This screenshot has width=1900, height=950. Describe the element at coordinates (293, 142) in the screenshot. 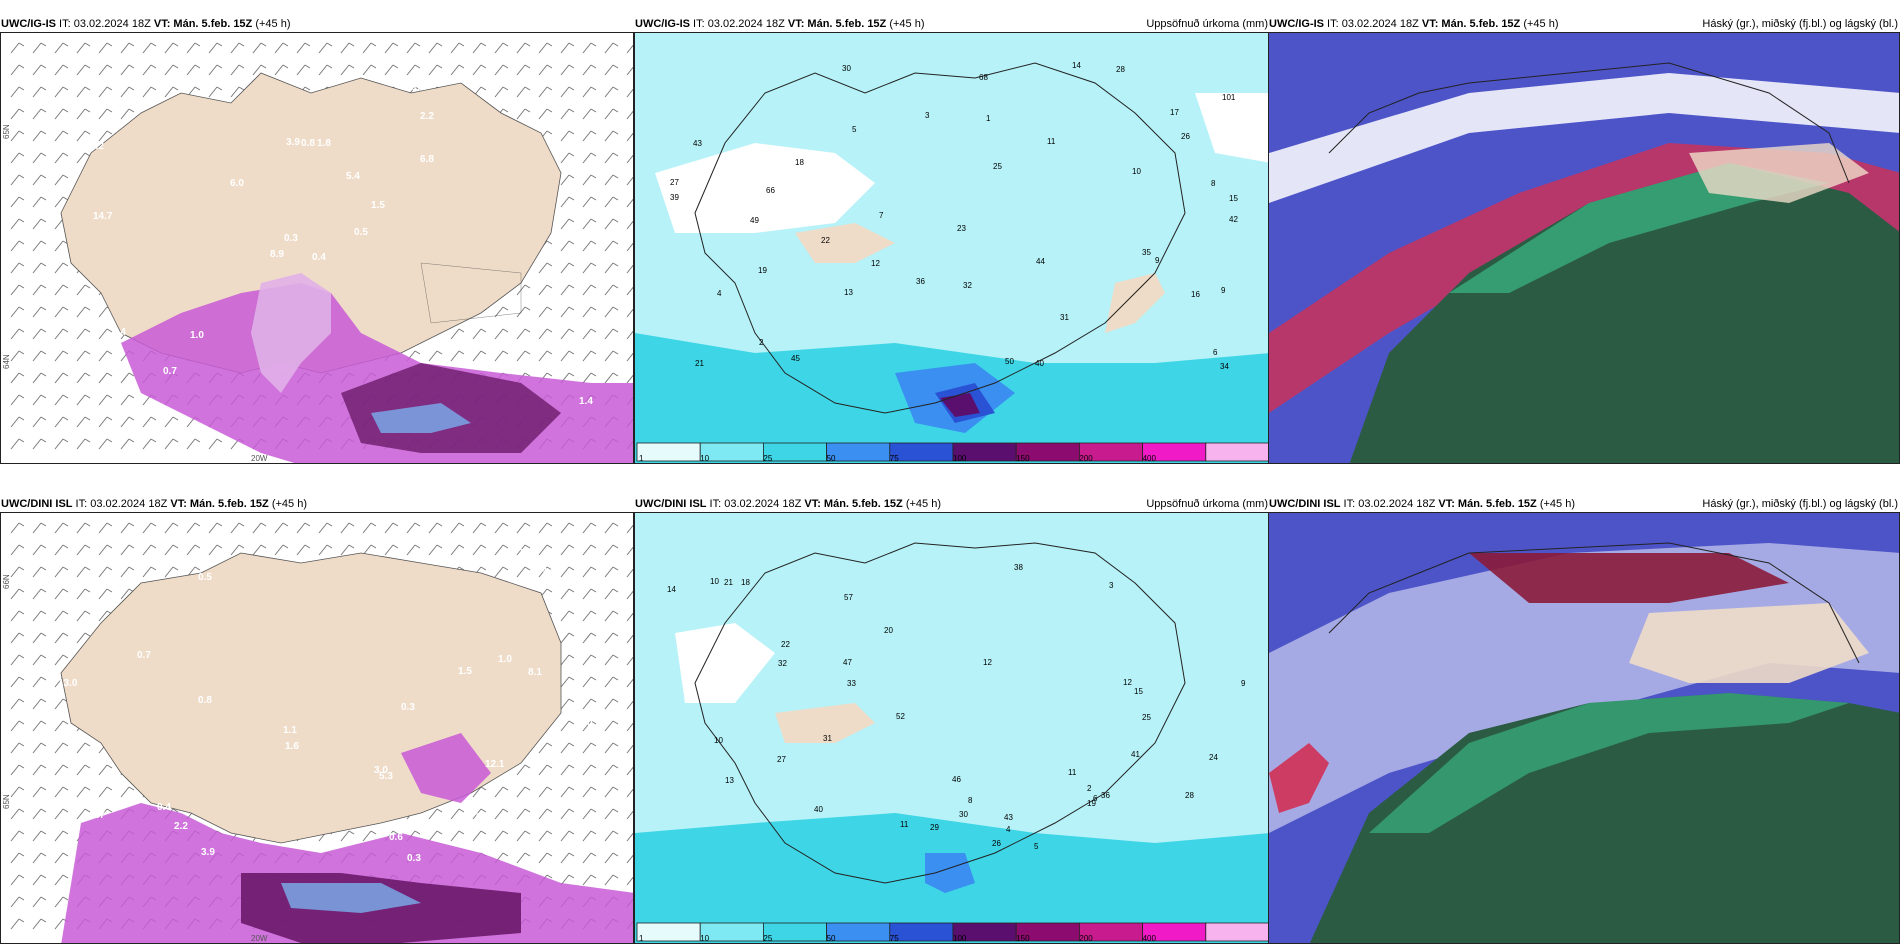

I see `precip-value-label: 3.9` at that location.